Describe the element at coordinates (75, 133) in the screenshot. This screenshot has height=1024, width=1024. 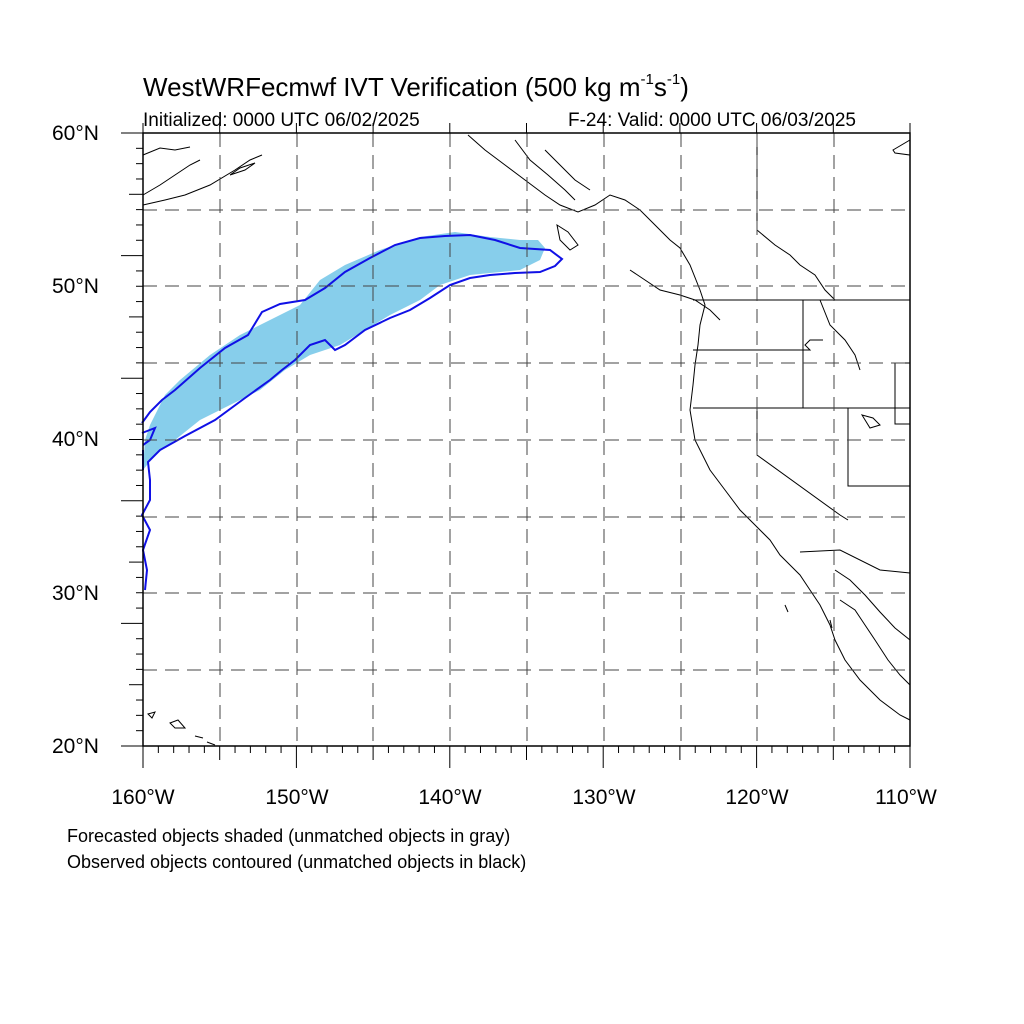
I see `lat-label-60n: 60°N` at that location.